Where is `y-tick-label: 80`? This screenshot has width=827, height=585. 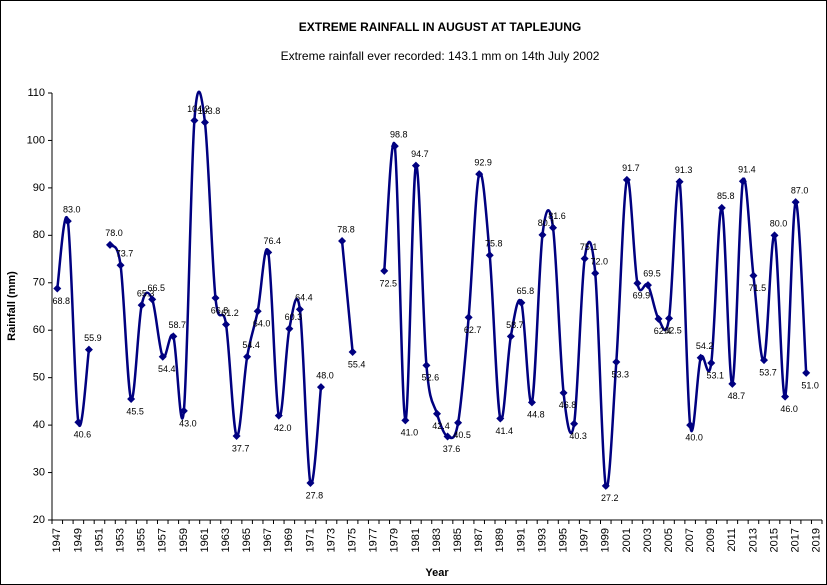 y-tick-label: 80 is located at coordinates (39, 235).